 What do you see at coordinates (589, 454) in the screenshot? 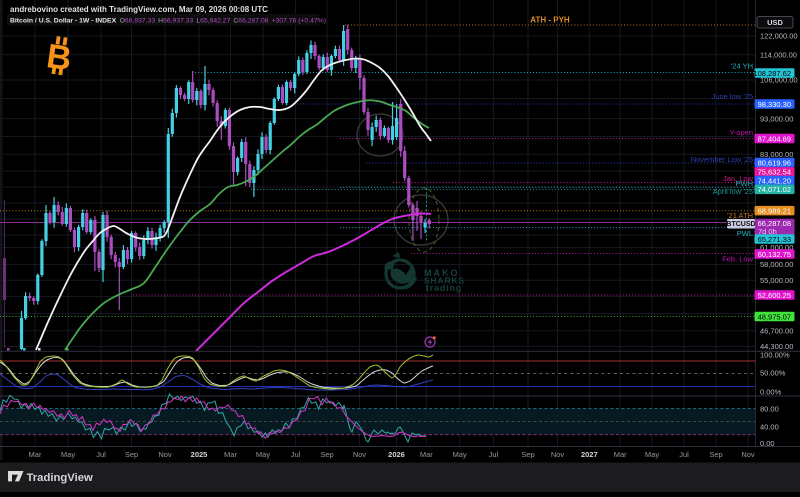
I see `svg-text: 2027` at bounding box center [589, 454].